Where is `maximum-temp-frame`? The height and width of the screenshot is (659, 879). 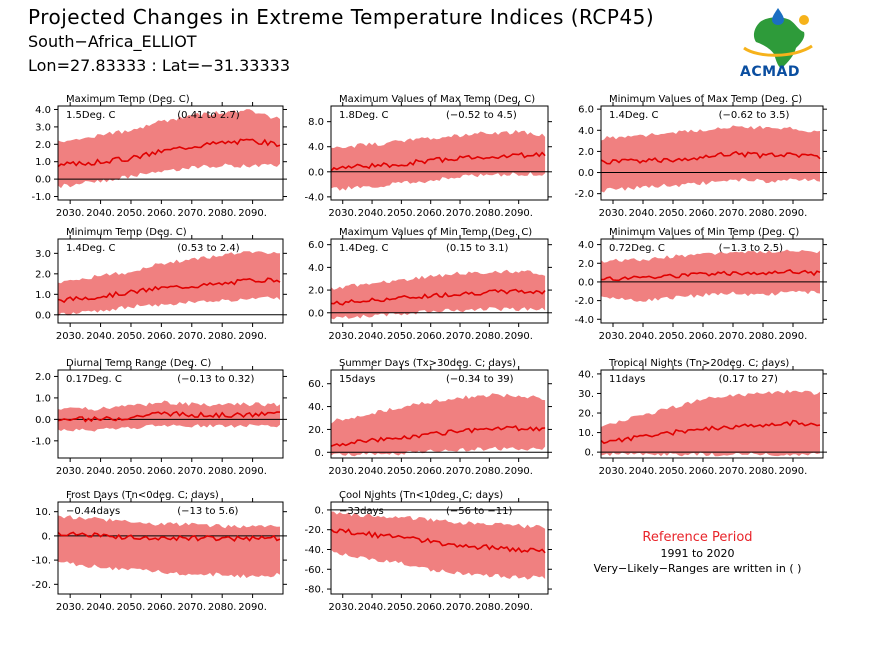 maximum-temp-frame is located at coordinates (170, 153).